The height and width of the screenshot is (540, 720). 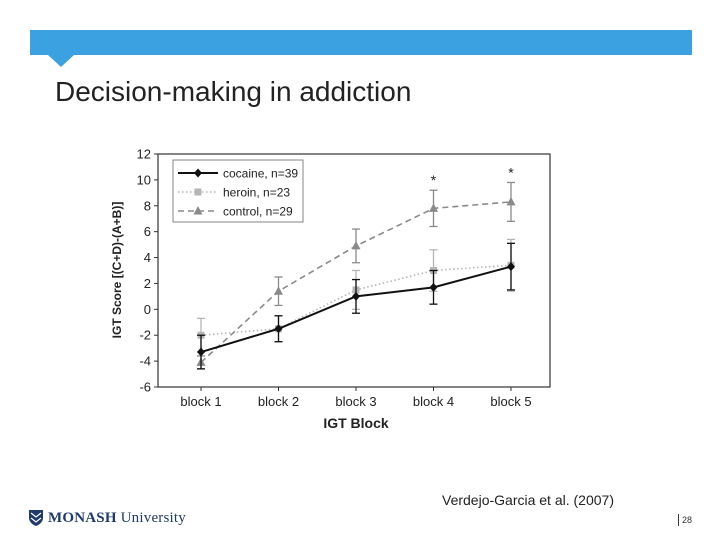 What do you see at coordinates (147, 205) in the screenshot?
I see `y-tick-label: 8` at bounding box center [147, 205].